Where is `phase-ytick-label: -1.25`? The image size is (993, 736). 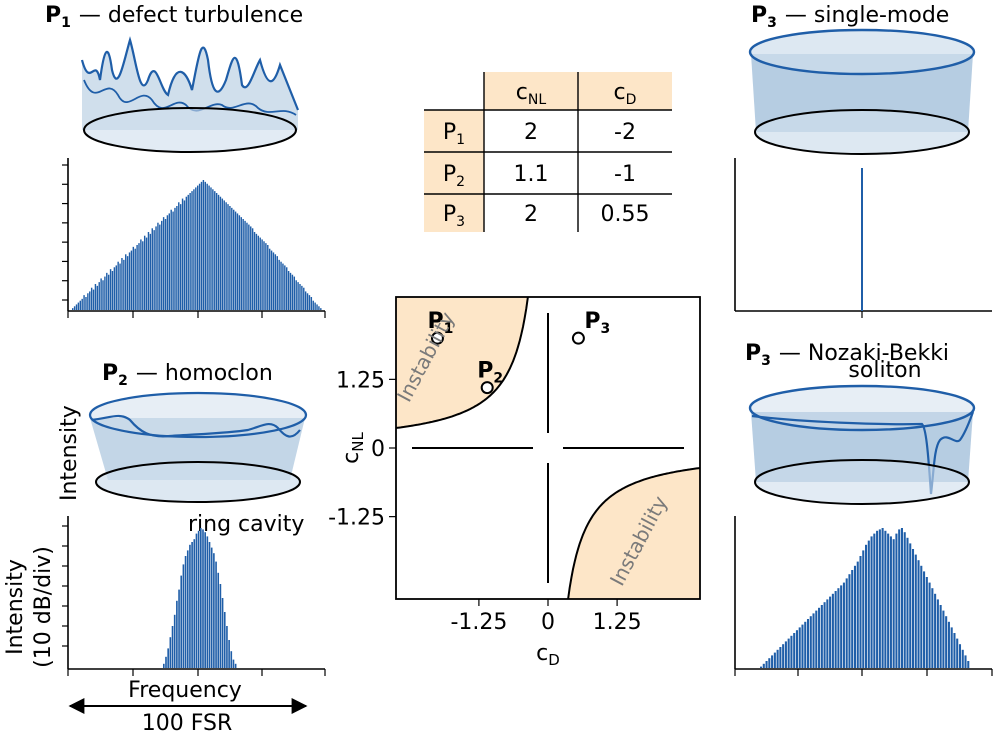 phase-ytick-label: -1.25 is located at coordinates (356, 518).